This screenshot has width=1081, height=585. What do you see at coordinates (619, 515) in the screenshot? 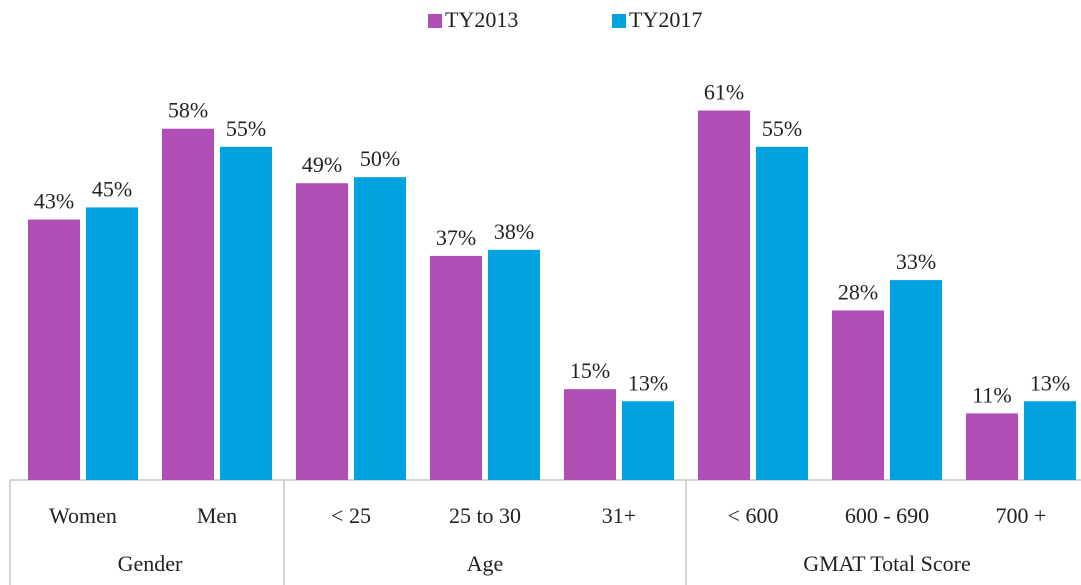
I see `x-tick-label: 31+` at bounding box center [619, 515].